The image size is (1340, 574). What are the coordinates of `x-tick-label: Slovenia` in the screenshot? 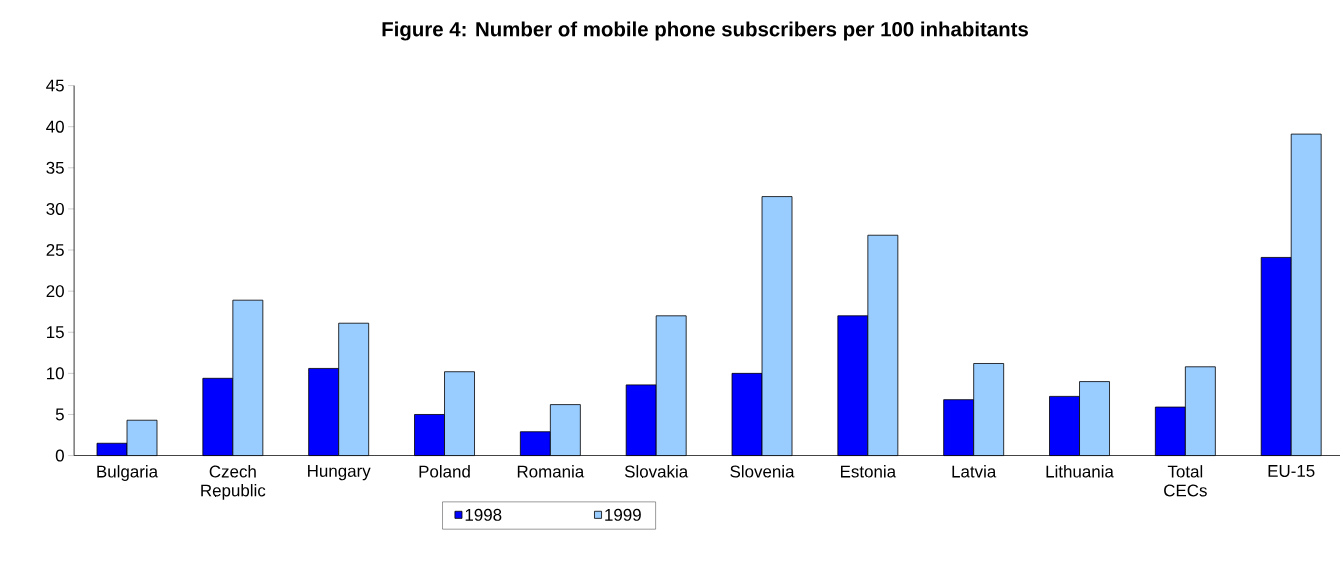 It's located at (762, 471).